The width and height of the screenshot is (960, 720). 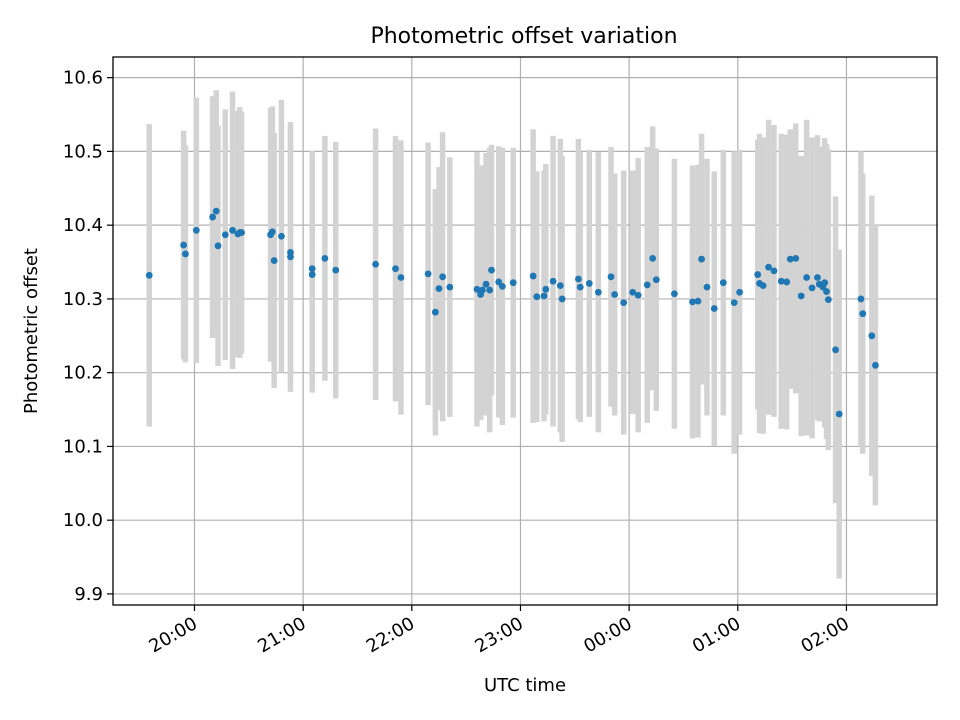 I want to click on y-tick-label: 10.2, so click(x=83, y=373).